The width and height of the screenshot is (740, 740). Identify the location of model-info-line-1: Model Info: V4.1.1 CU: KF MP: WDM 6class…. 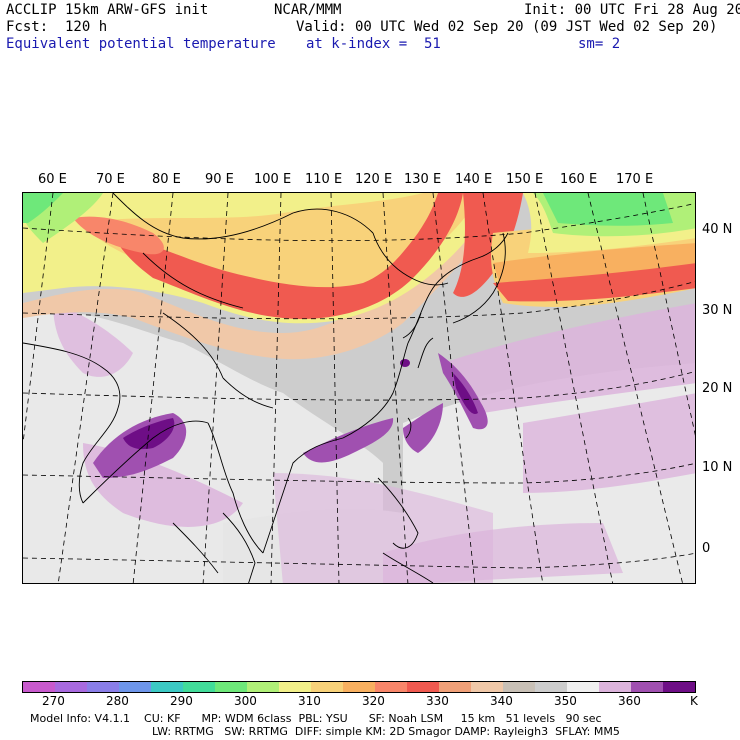
(316, 718).